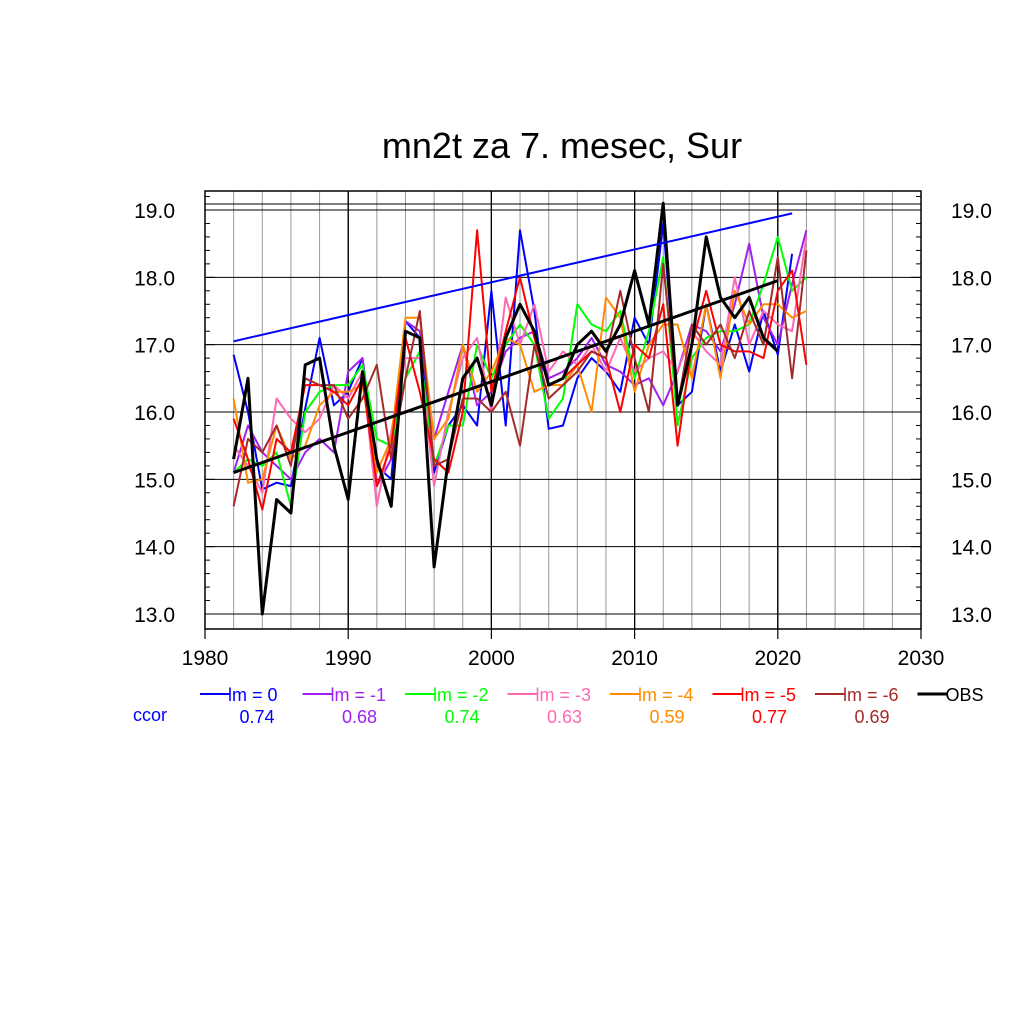 The height and width of the screenshot is (1024, 1024). Describe the element at coordinates (971, 615) in the screenshot. I see `y-tick-label-right: 13.0` at that location.